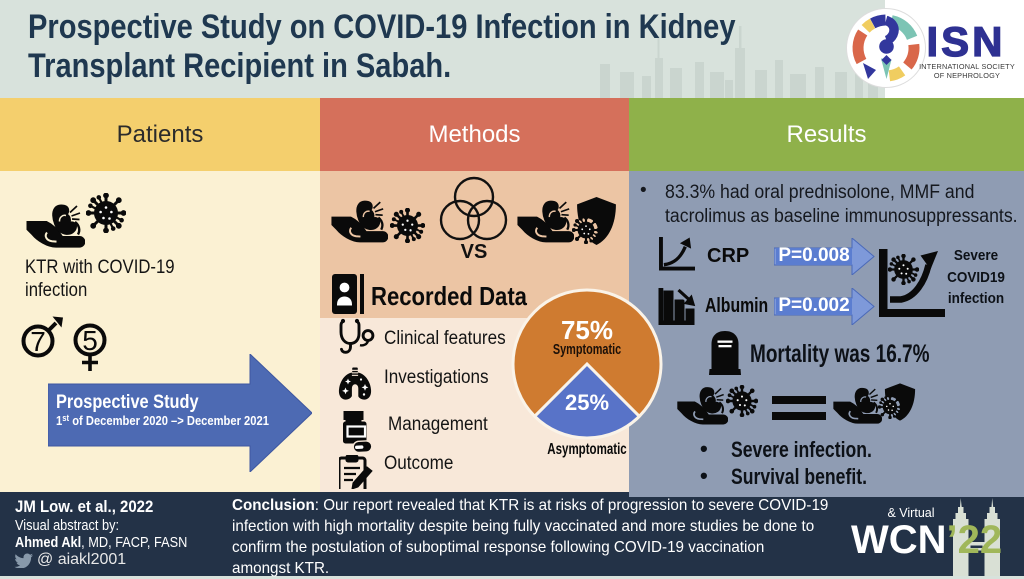  What do you see at coordinates (38, 341) in the screenshot?
I see `svg-text: 7` at bounding box center [38, 341].